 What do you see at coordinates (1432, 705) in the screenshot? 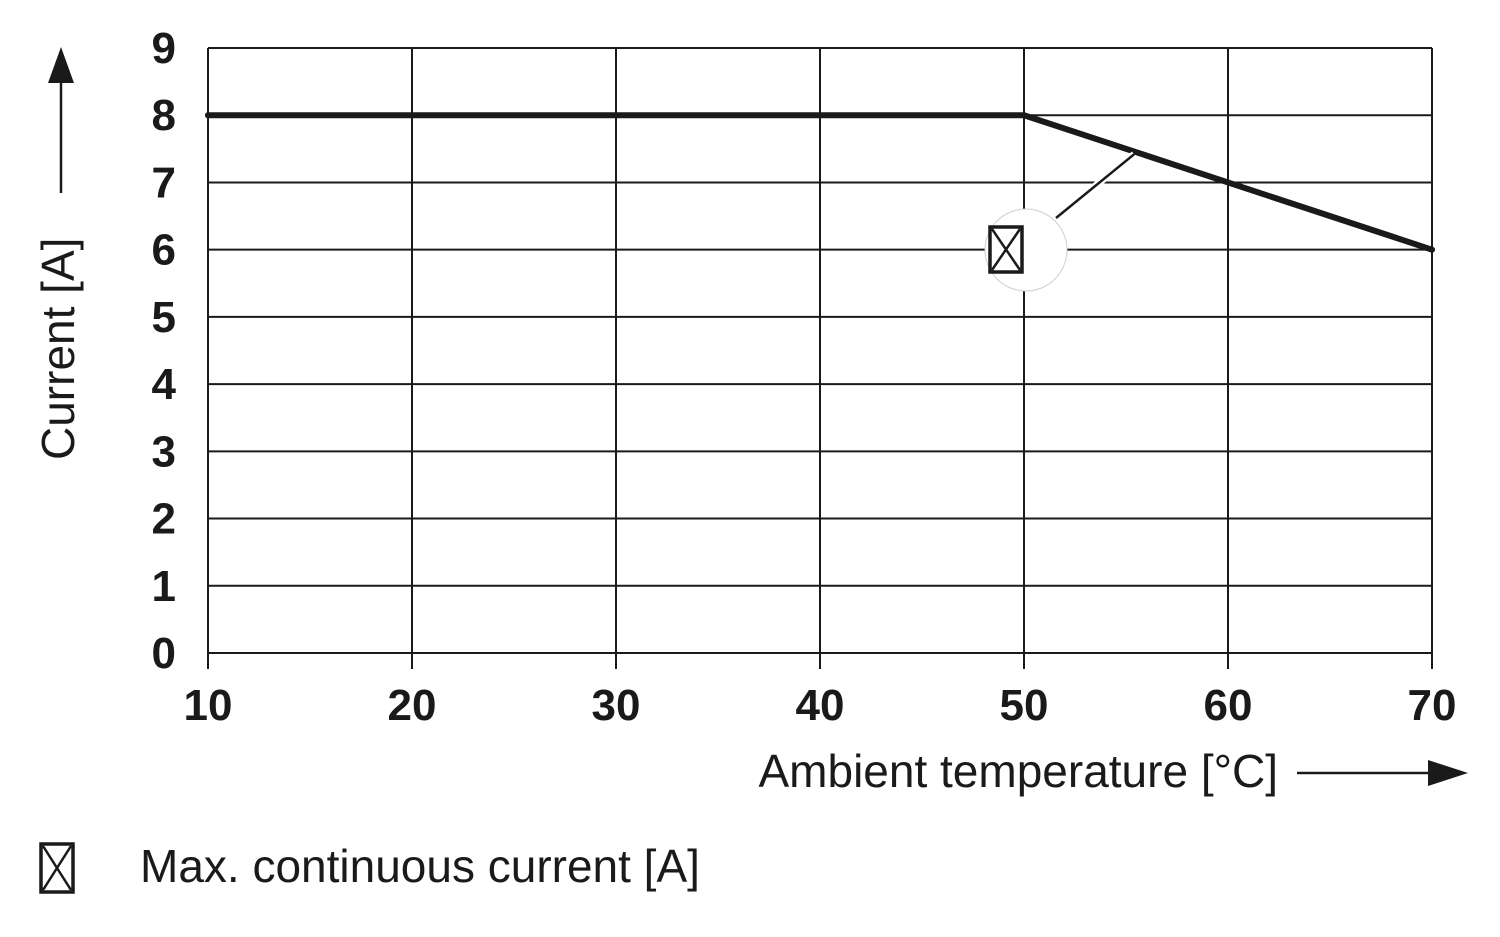
I see `x-tick-label: 70` at bounding box center [1432, 705].